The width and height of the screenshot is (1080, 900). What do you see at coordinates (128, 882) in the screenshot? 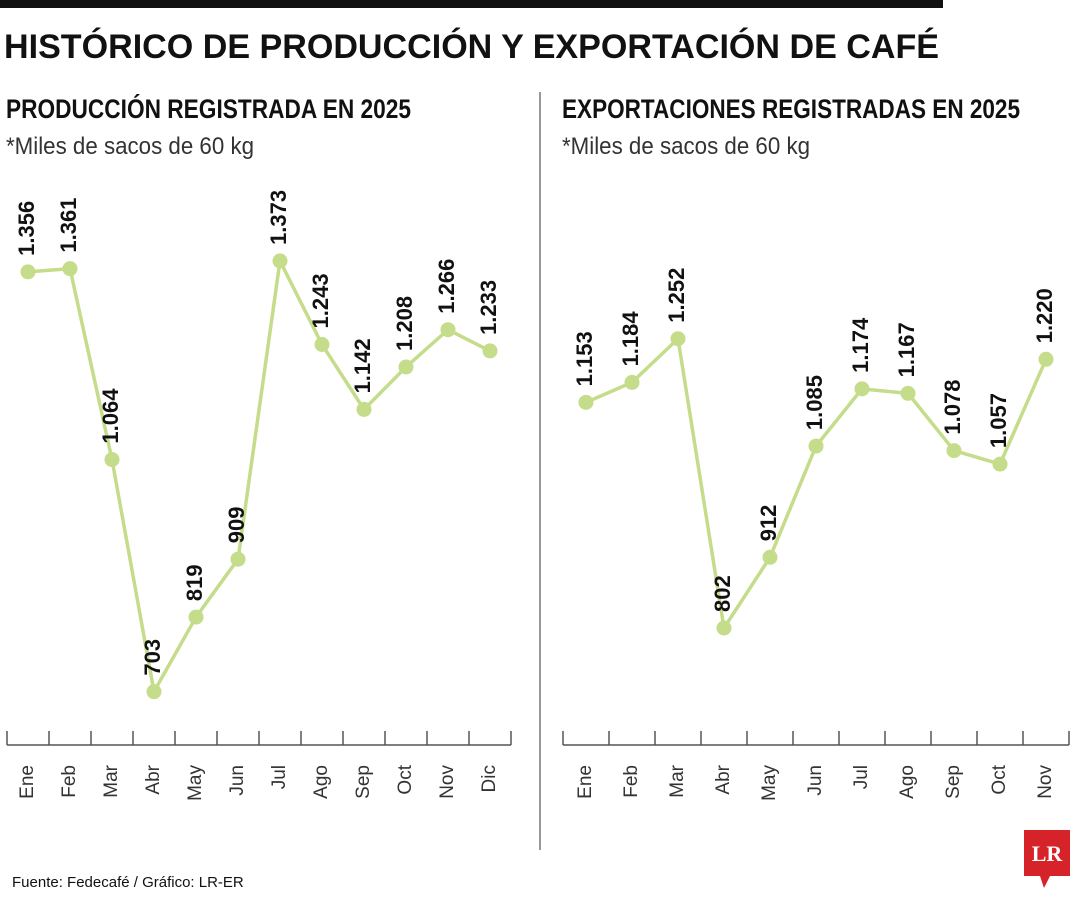
I see `source: Fuente: Fedecafé / Gráfico: LR-ER` at bounding box center [128, 882].